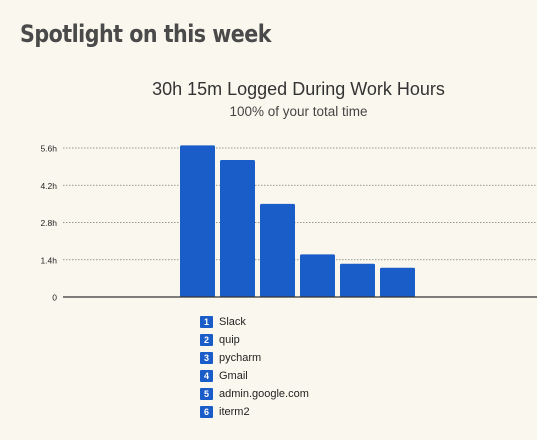  Describe the element at coordinates (229, 340) in the screenshot. I see `legend-label: quip` at that location.